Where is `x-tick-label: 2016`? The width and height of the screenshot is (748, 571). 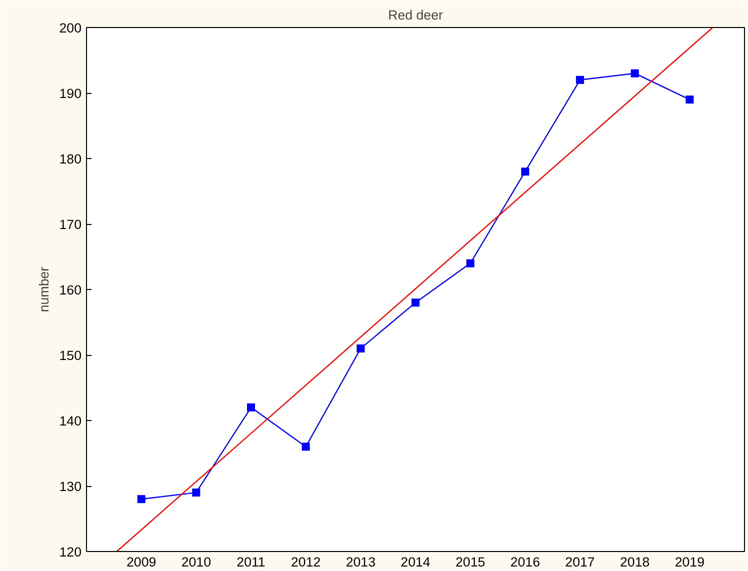 x-tick-label: 2016 is located at coordinates (525, 562).